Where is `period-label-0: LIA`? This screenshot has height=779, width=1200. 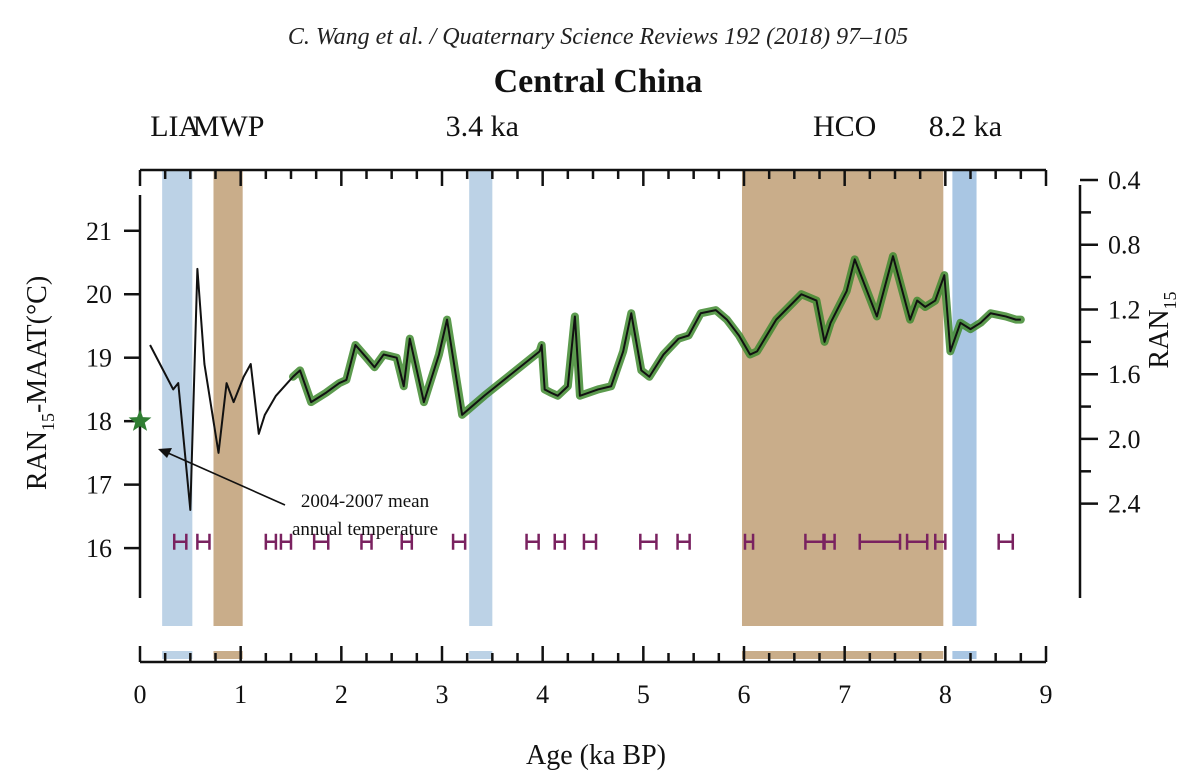
period-label-0: LIA is located at coordinates (175, 126).